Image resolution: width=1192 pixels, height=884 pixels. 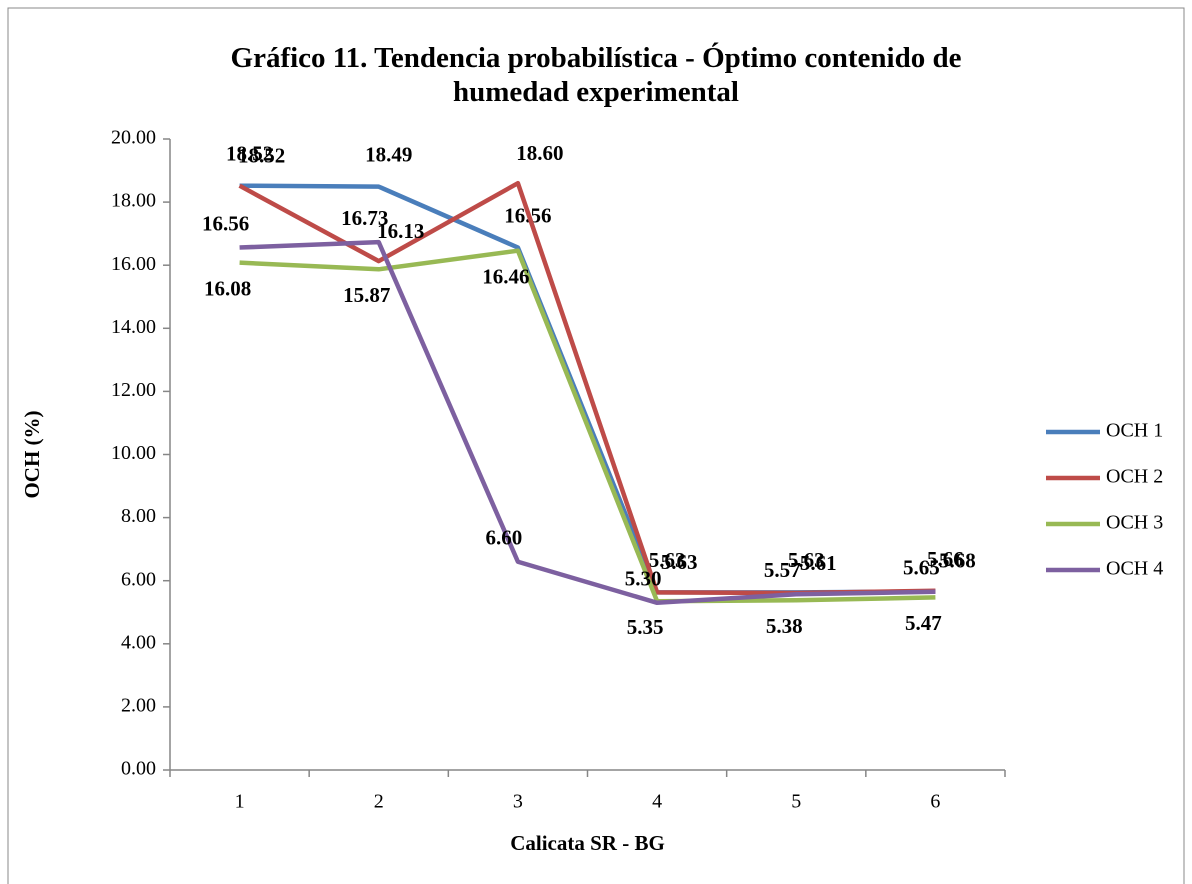 I want to click on y-tick-label: 16.00, so click(x=133, y=264).